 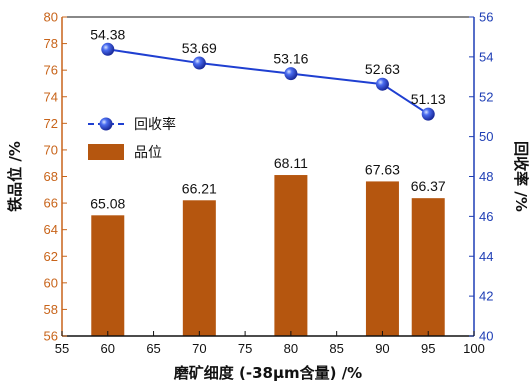 I want to click on right-tick-label: 54, so click(x=486, y=56).